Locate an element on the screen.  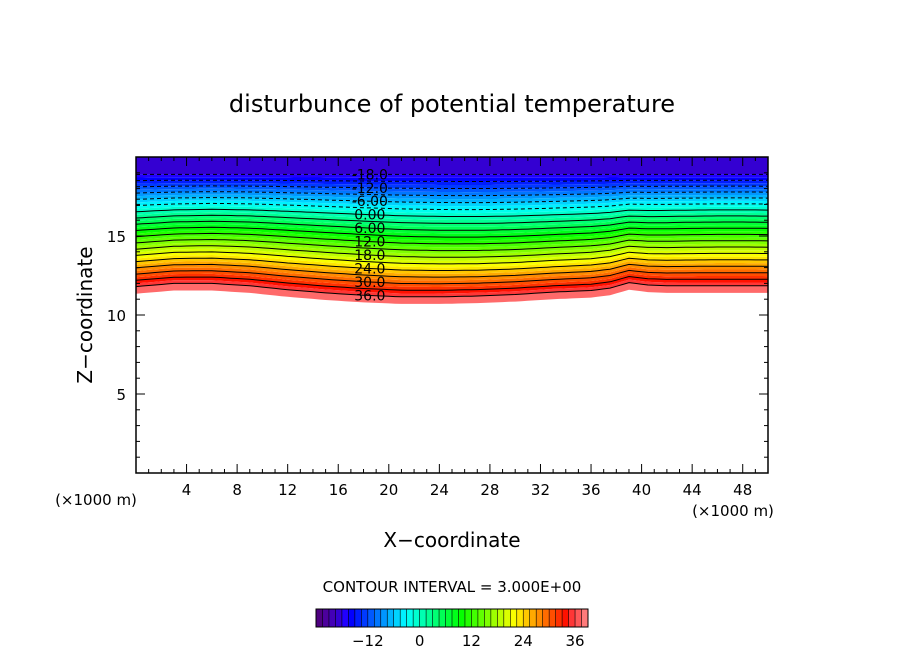
colorbar is located at coordinates (452, 618).